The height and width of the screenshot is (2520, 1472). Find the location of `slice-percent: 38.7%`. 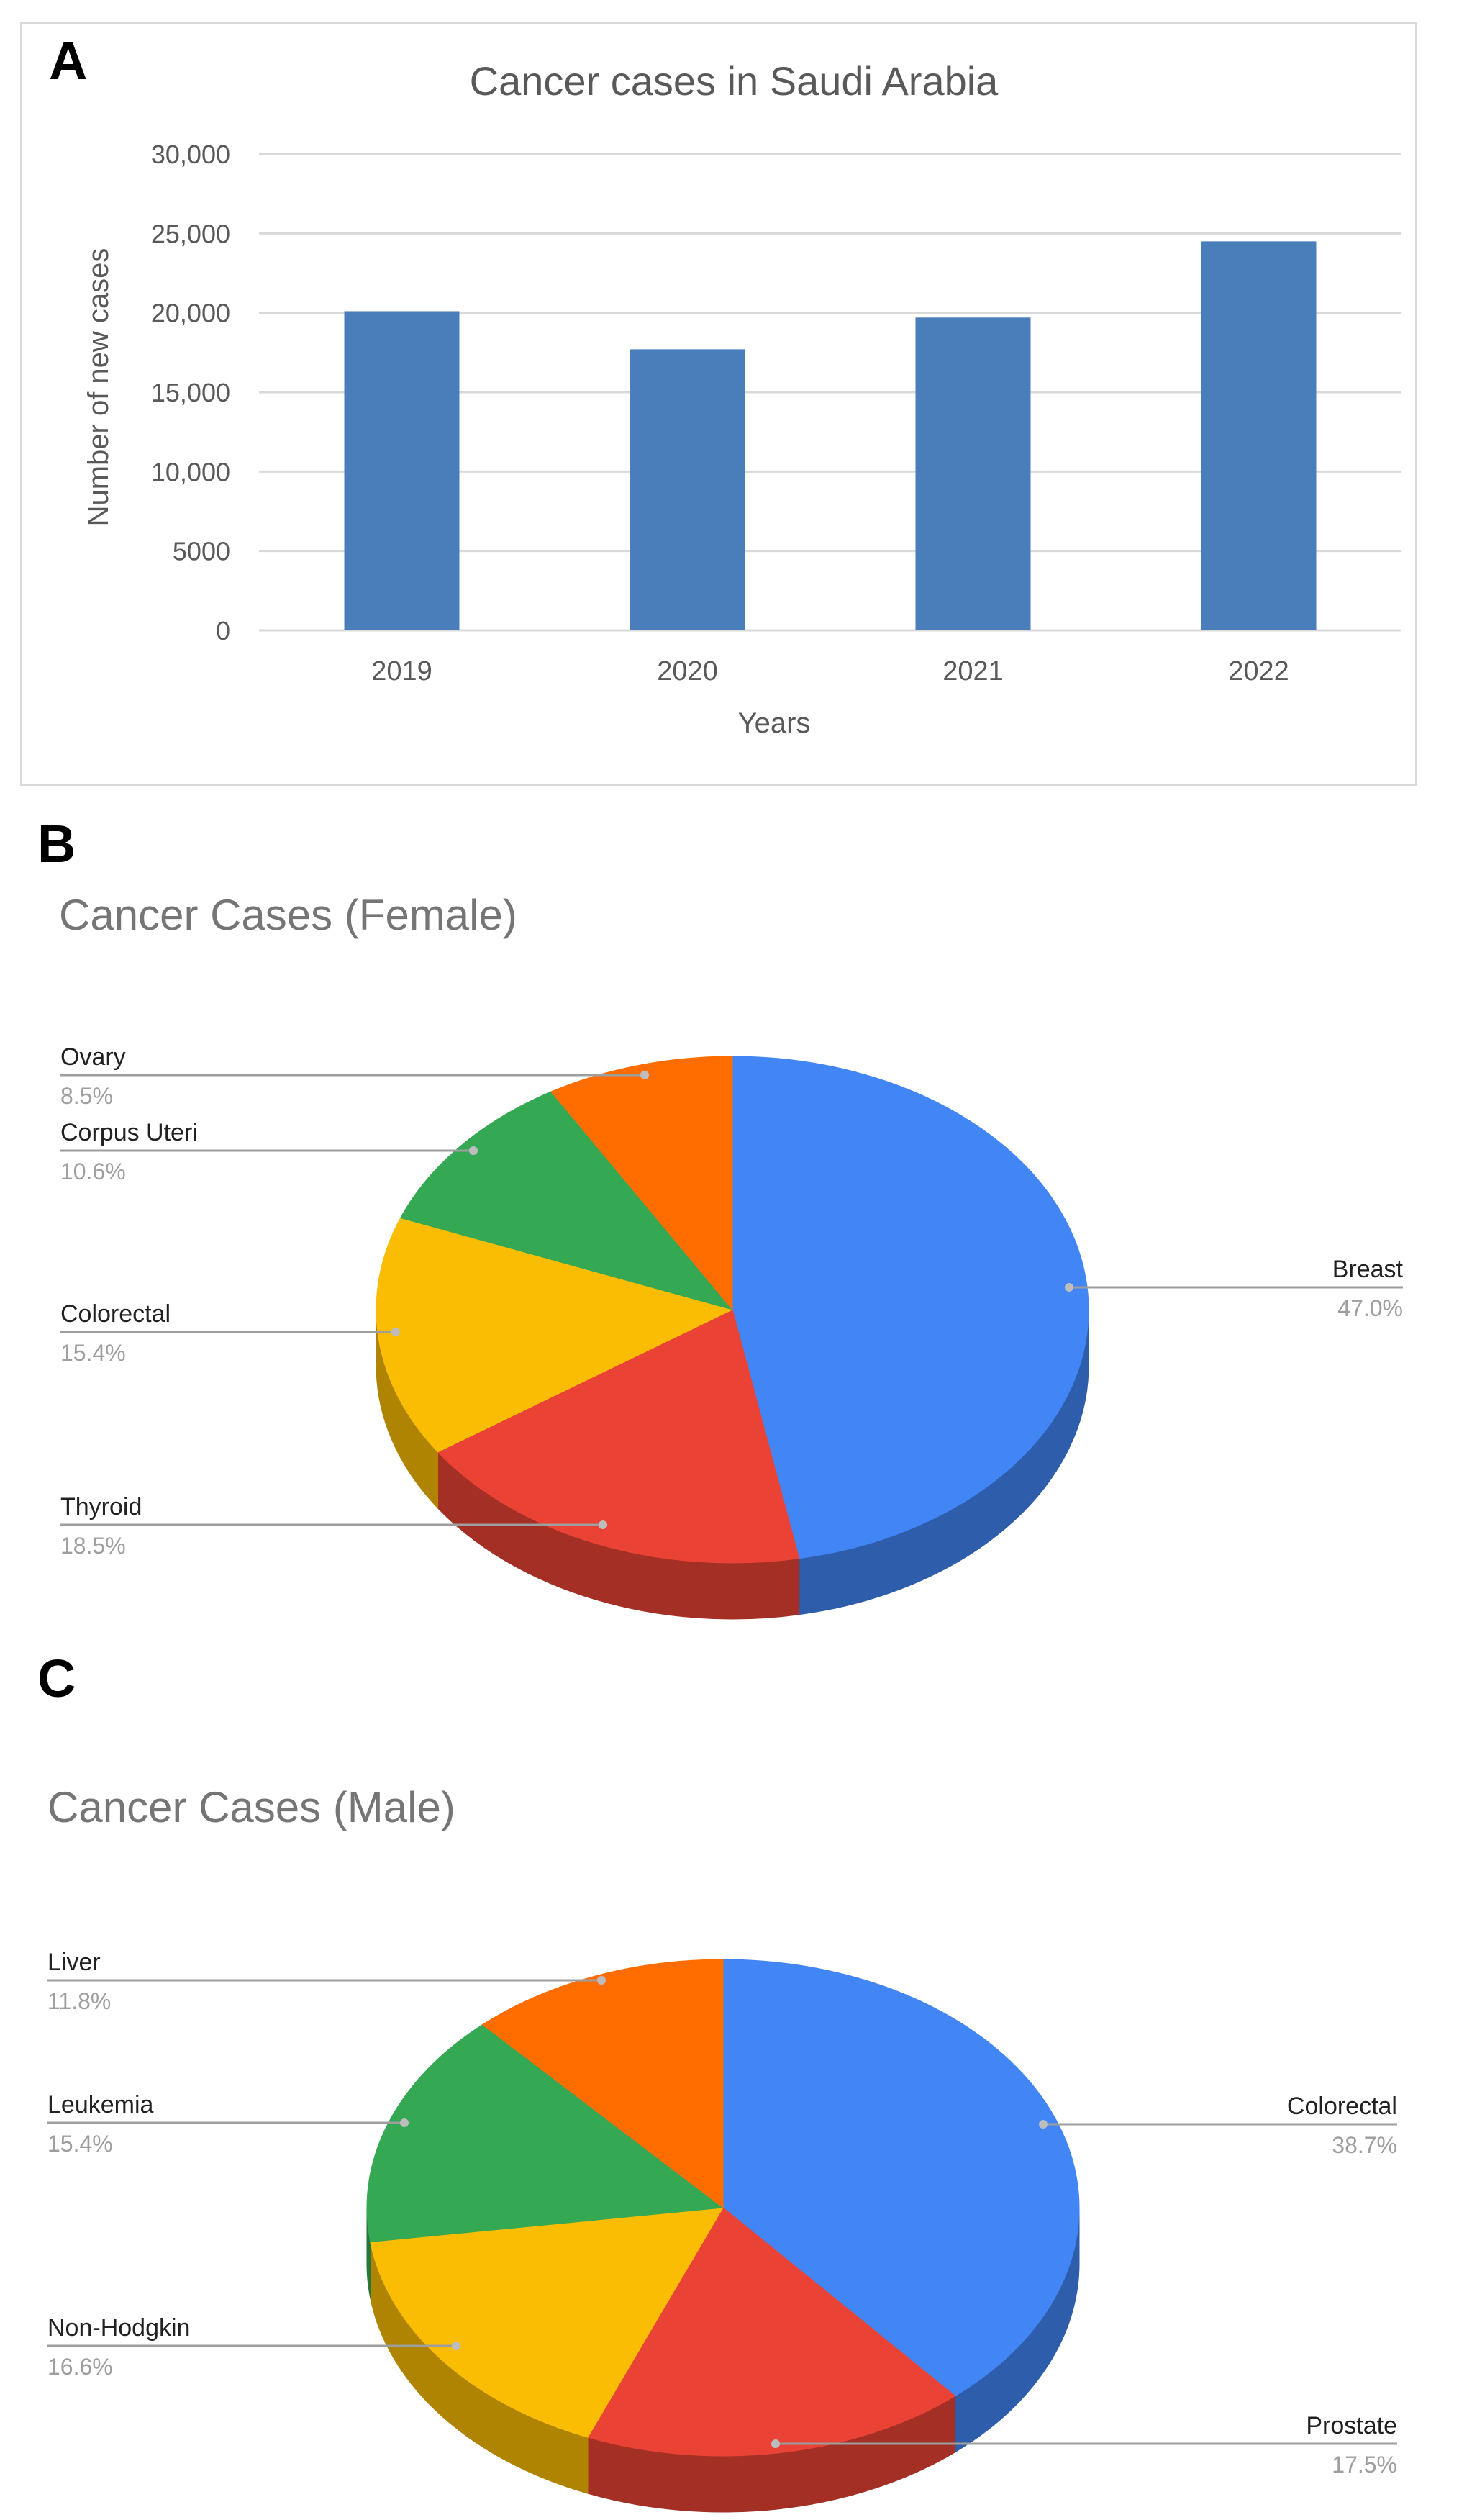

slice-percent: 38.7% is located at coordinates (1365, 2145).